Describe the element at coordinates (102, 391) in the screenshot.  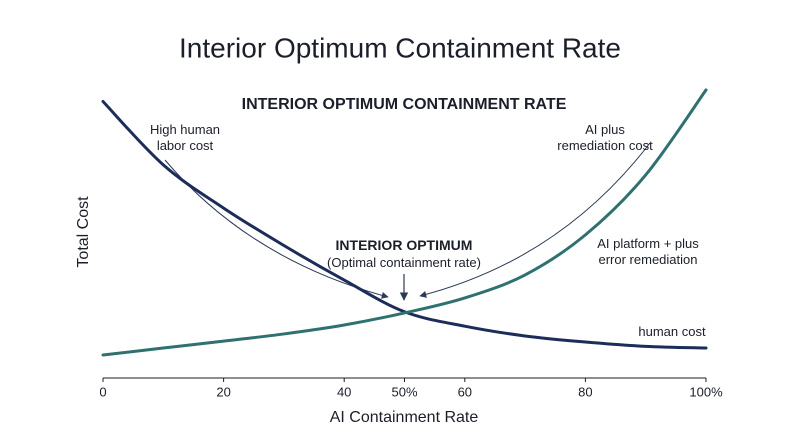
I see `x-tick-label: 0` at that location.